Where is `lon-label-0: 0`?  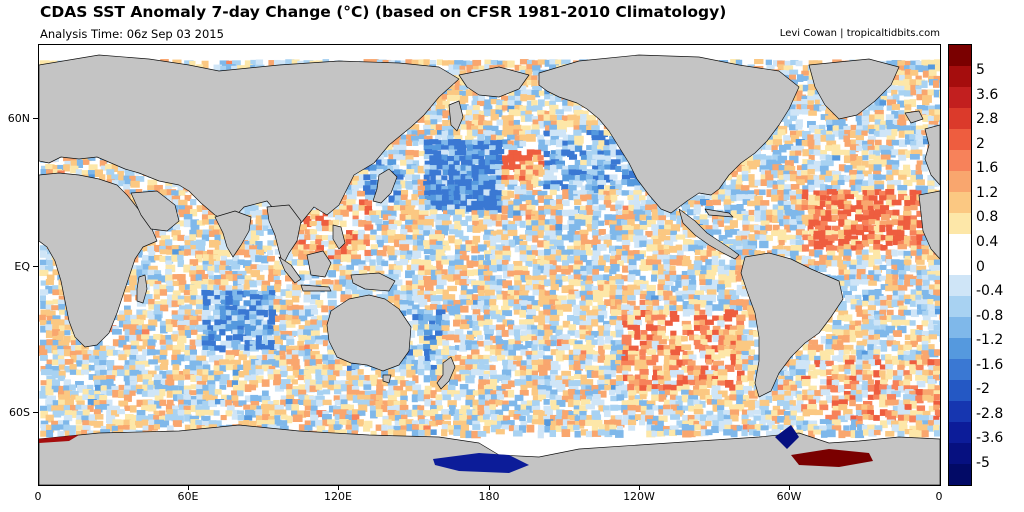 lon-label-0: 0 is located at coordinates (38, 496).